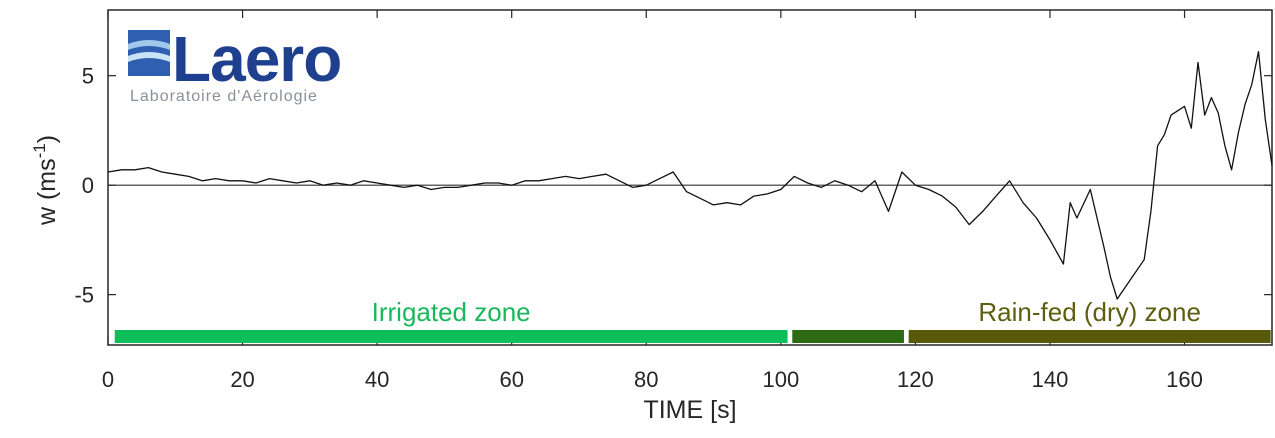 The image size is (1275, 438). I want to click on x-tick-label: 40, so click(377, 379).